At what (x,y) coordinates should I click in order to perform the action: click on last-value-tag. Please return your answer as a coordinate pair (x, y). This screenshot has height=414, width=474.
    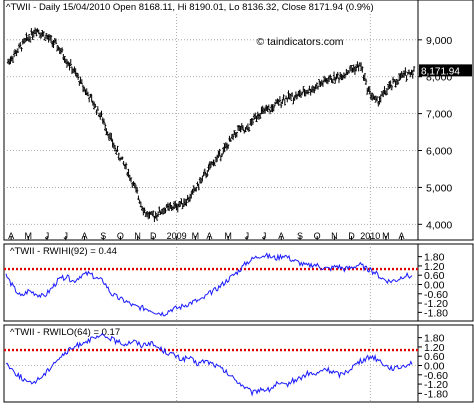
    Looking at the image, I should click on (445, 70).